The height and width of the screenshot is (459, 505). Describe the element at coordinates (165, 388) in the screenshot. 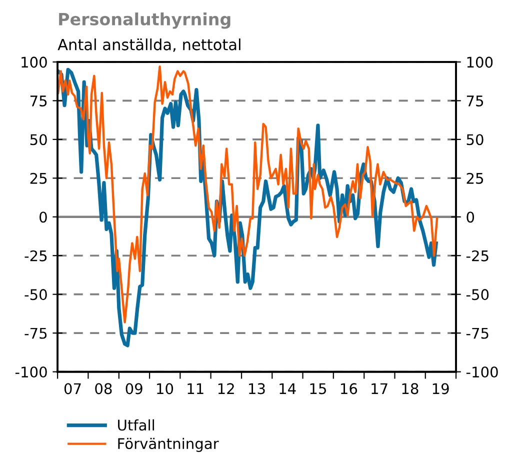

I see `x-tick-label: 10` at that location.